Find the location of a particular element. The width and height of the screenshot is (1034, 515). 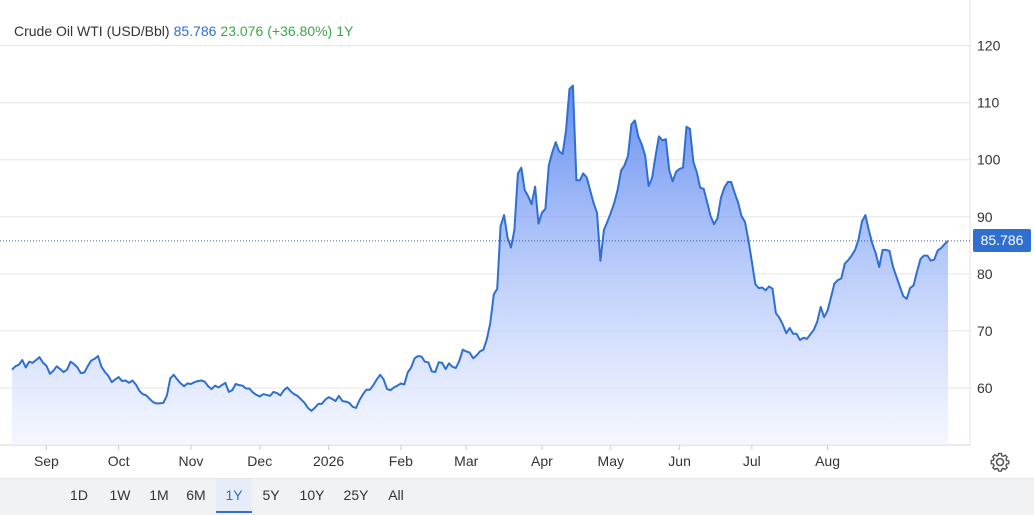

x-tick-label: Sep is located at coordinates (46, 461).